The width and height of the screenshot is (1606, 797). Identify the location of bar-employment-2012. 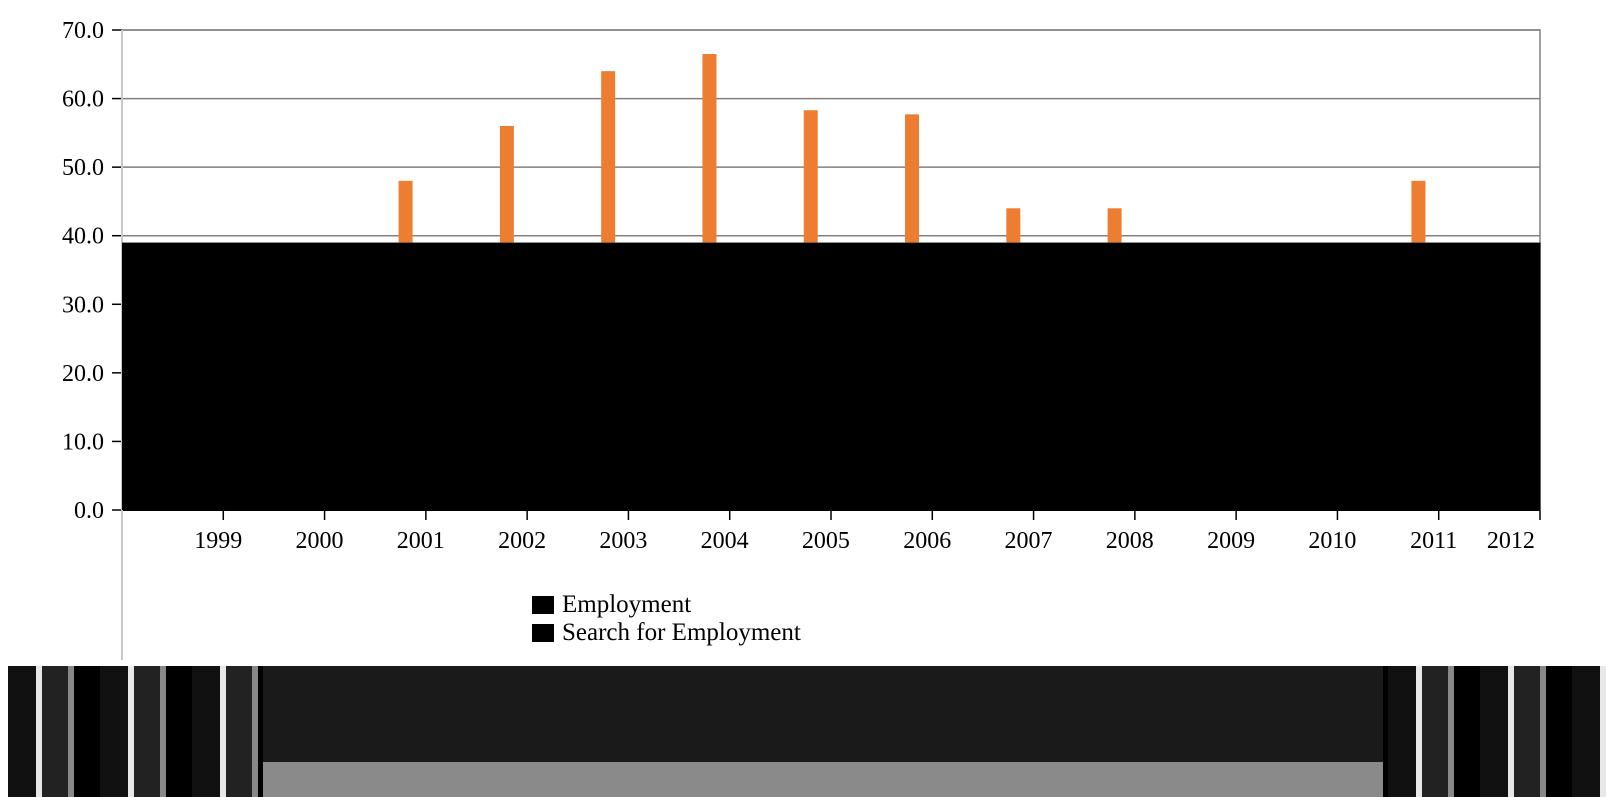
(1489, 376).